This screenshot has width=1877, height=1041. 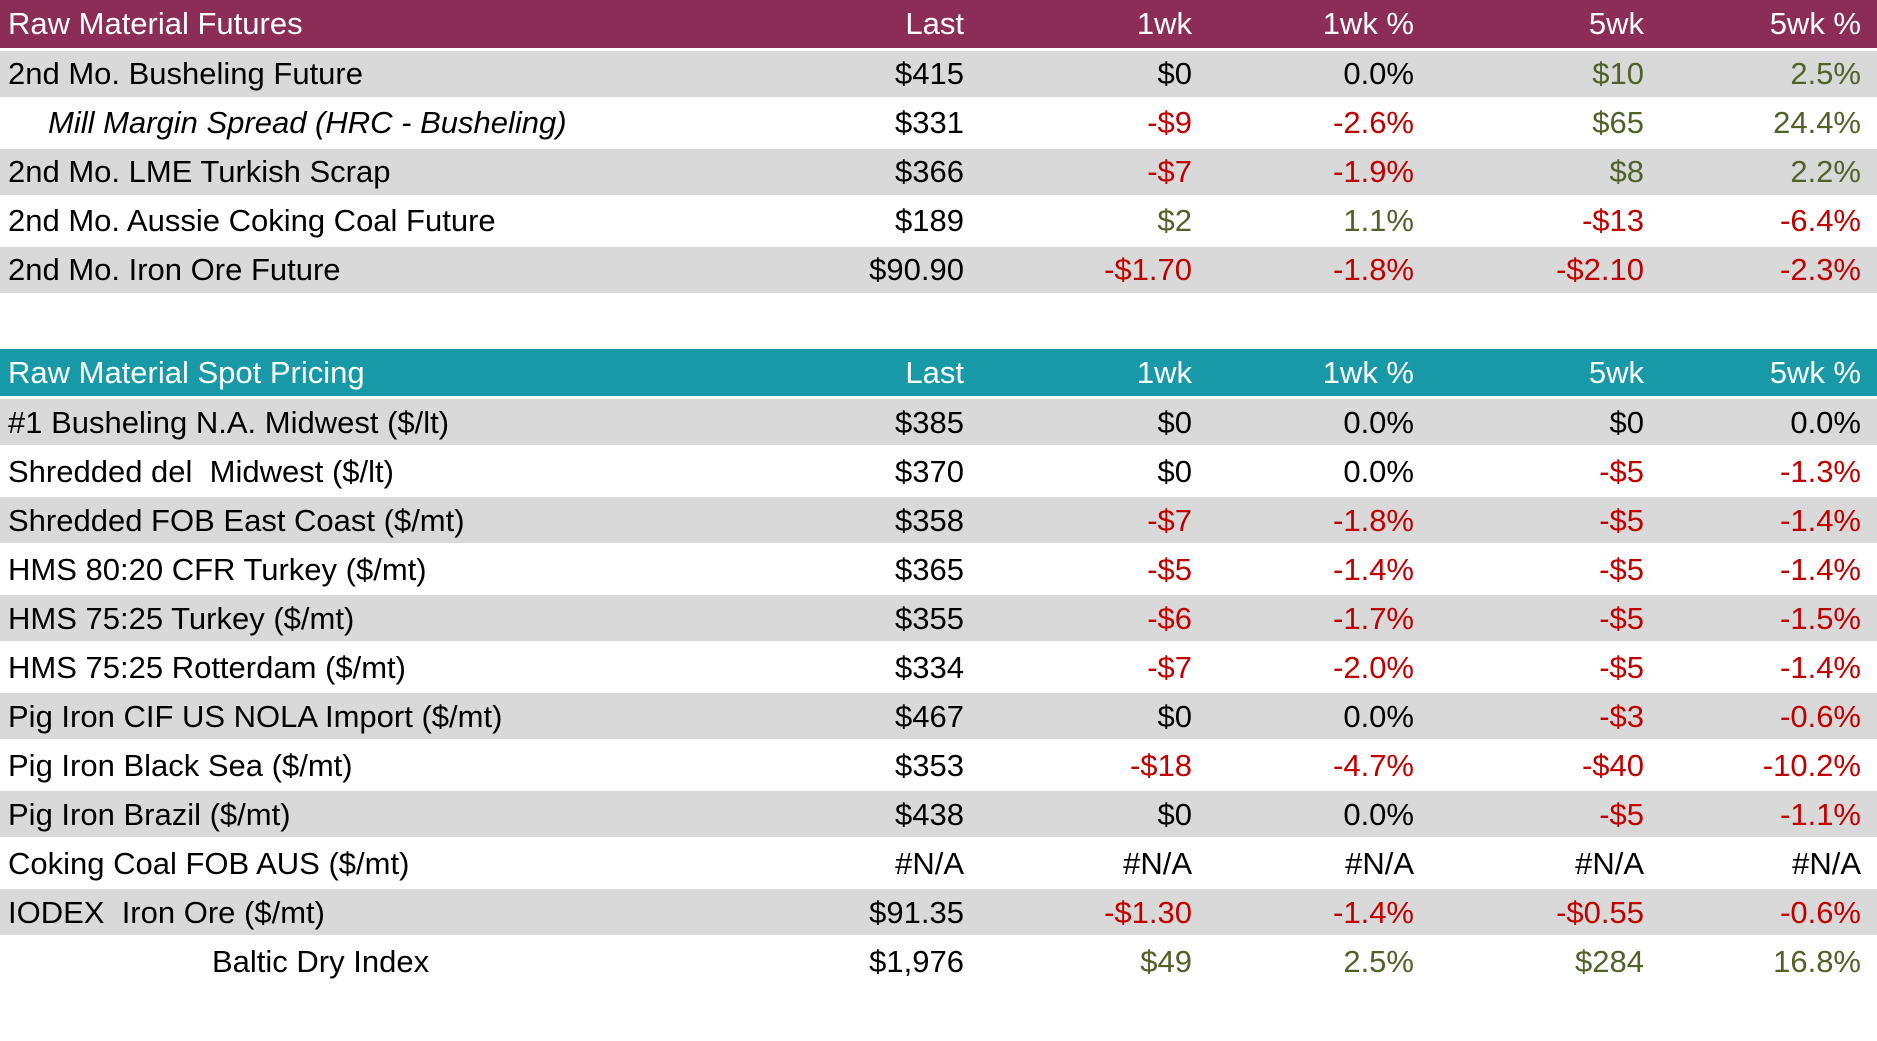 What do you see at coordinates (229, 422) in the screenshot?
I see `row-label: #1 Busheling N.A. Midwest ($/lt)` at bounding box center [229, 422].